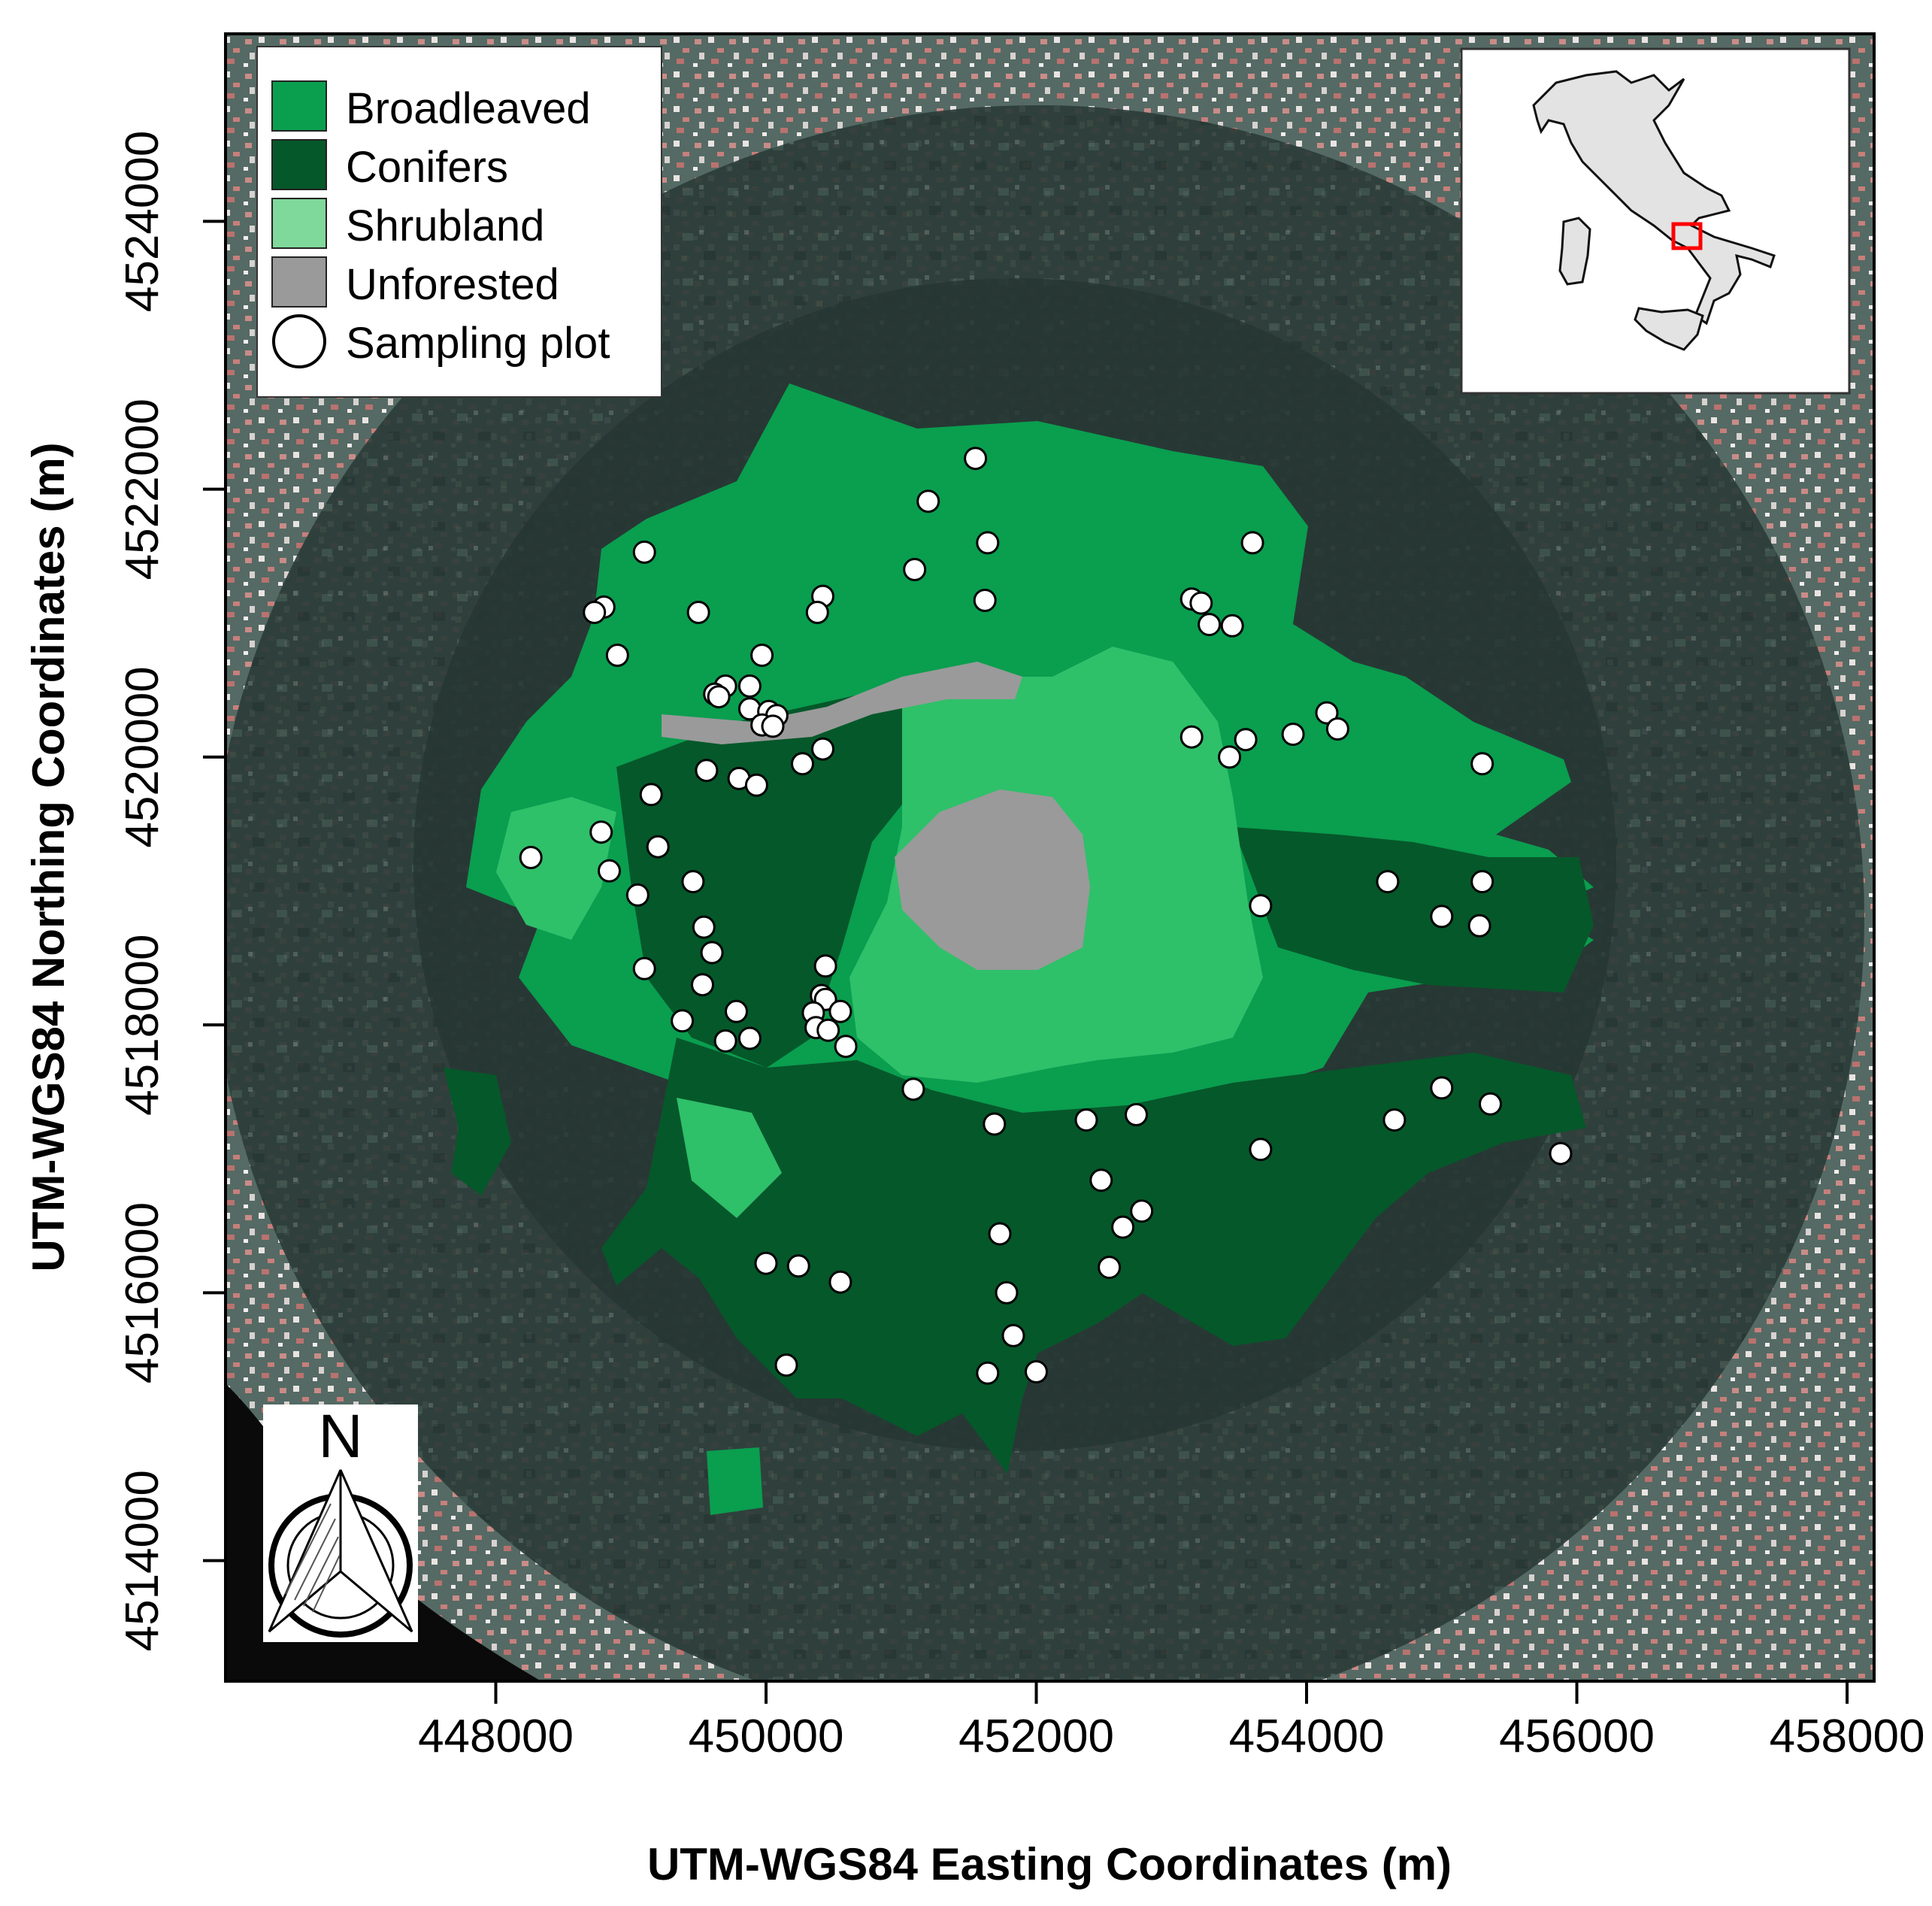  What do you see at coordinates (735, 1481) in the screenshot?
I see `broadleaved-south-patch` at bounding box center [735, 1481].